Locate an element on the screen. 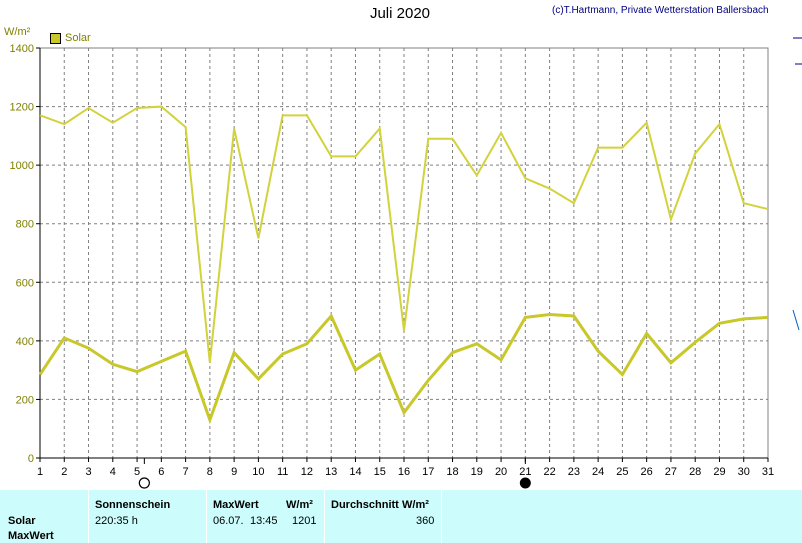 The width and height of the screenshot is (802, 543). y-tick-label: 1400 is located at coordinates (22, 49).